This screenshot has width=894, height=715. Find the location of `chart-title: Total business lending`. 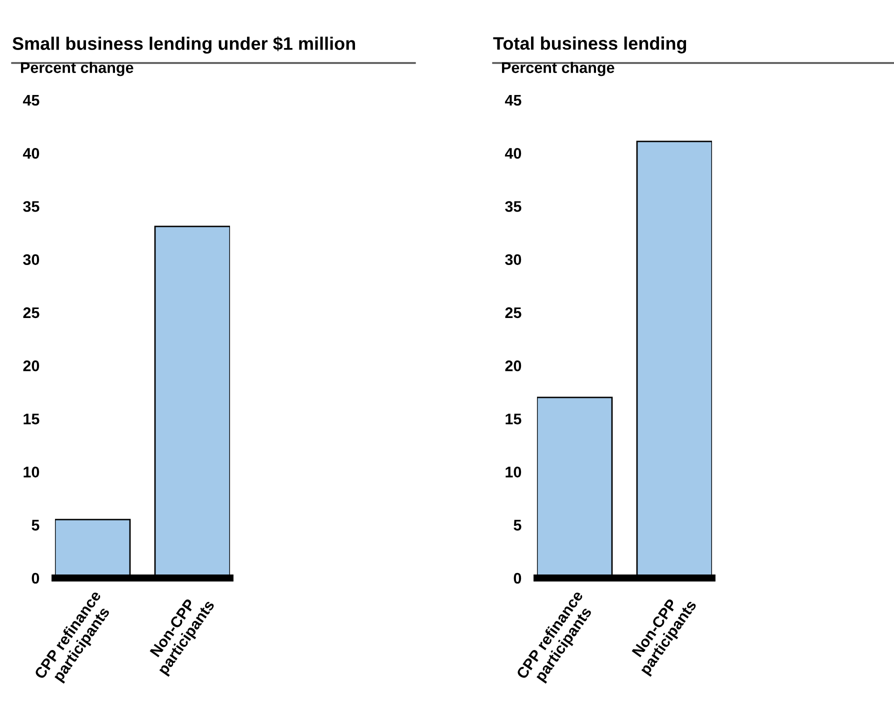

chart-title: Total business lending is located at coordinates (589, 45).